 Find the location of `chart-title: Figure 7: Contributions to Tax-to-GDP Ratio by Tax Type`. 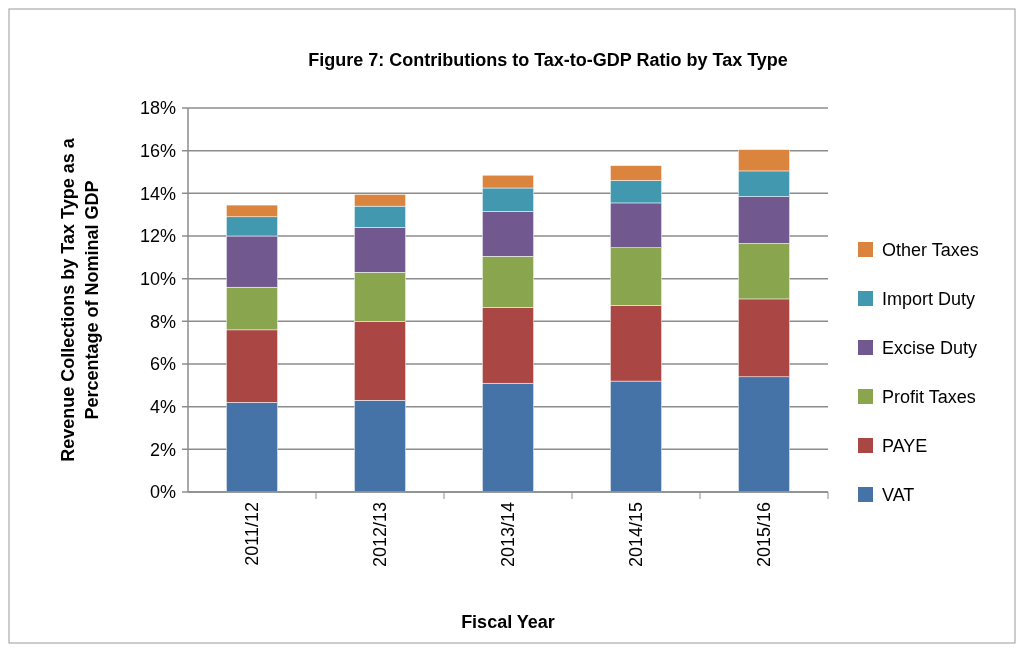

chart-title: Figure 7: Contributions to Tax-to-GDP Ratio by Tax Type is located at coordinates (548, 60).